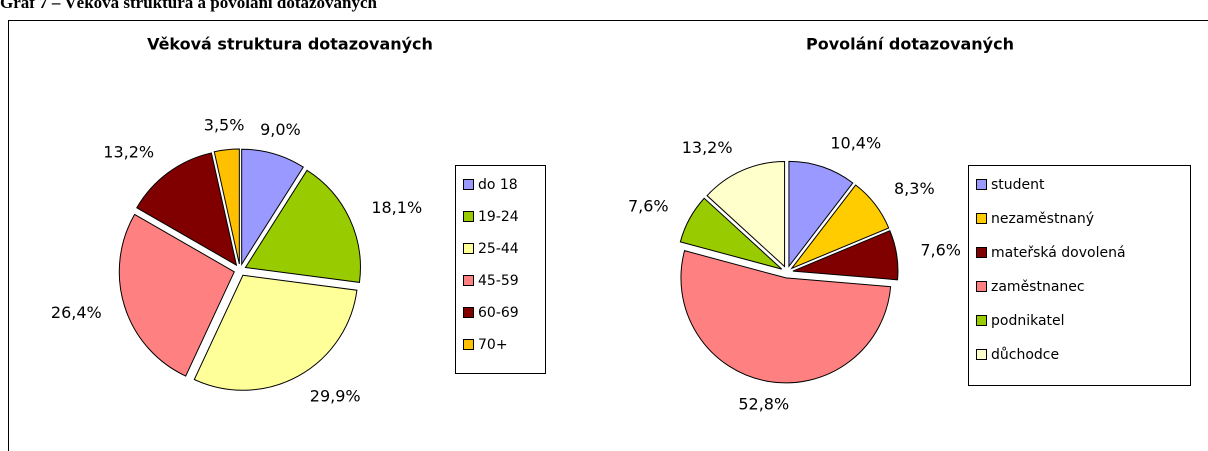 Image resolution: width=1208 pixels, height=451 pixels. Describe the element at coordinates (1058, 253) in the screenshot. I see `legend-label: mateřská dovolená` at that location.